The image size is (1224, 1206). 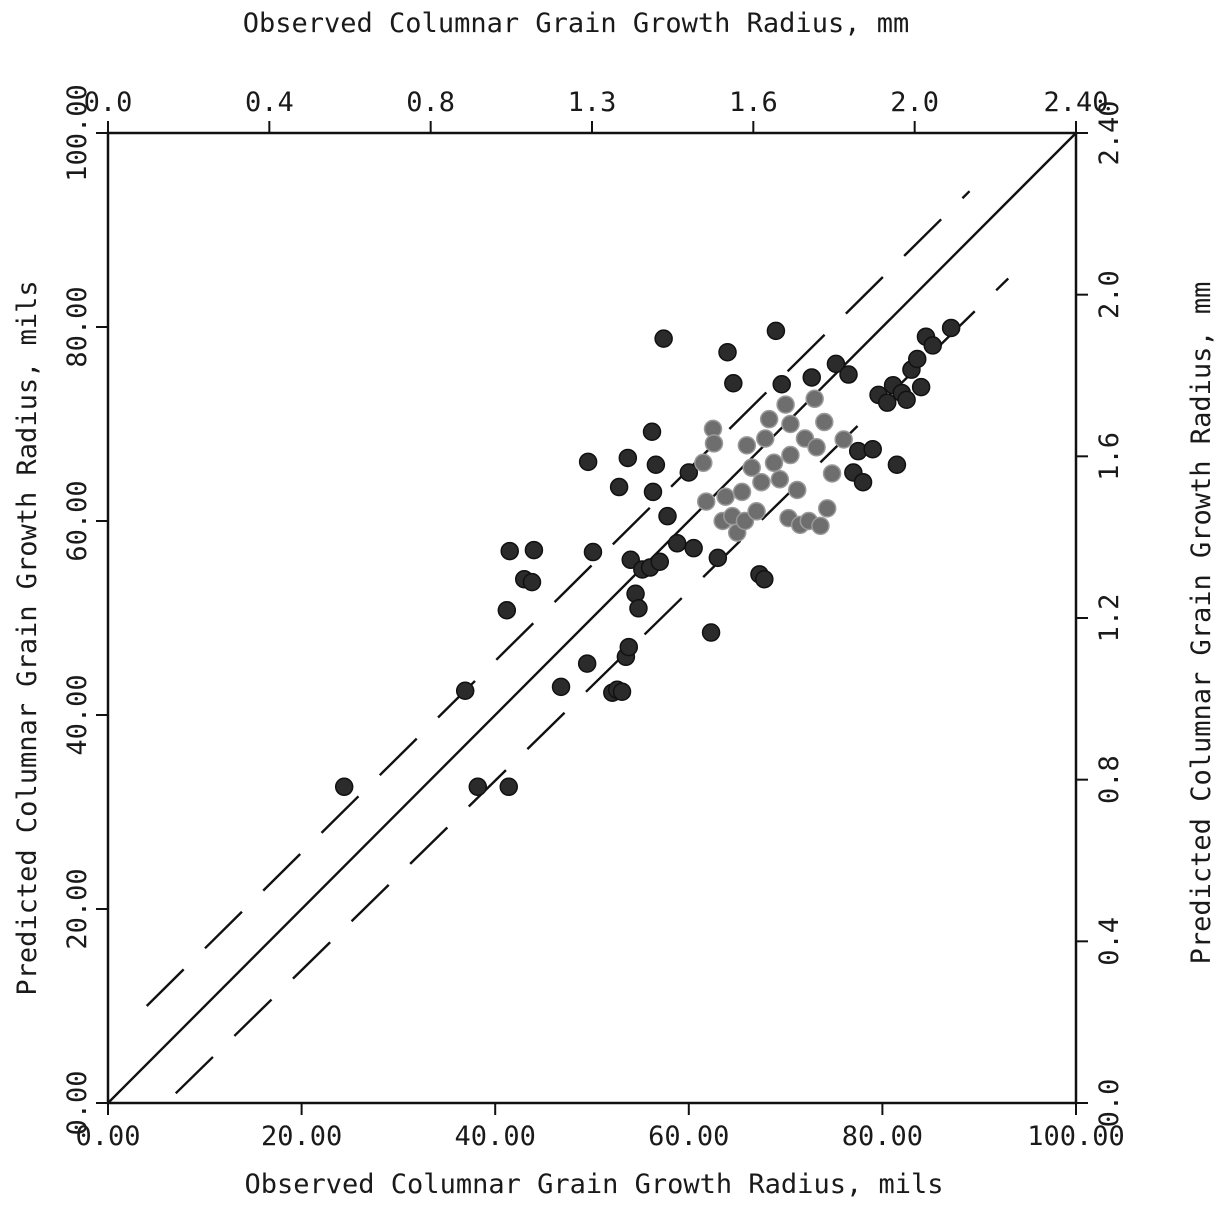 What do you see at coordinates (77, 326) in the screenshot?
I see `y-tick-label: 80.00` at bounding box center [77, 326].